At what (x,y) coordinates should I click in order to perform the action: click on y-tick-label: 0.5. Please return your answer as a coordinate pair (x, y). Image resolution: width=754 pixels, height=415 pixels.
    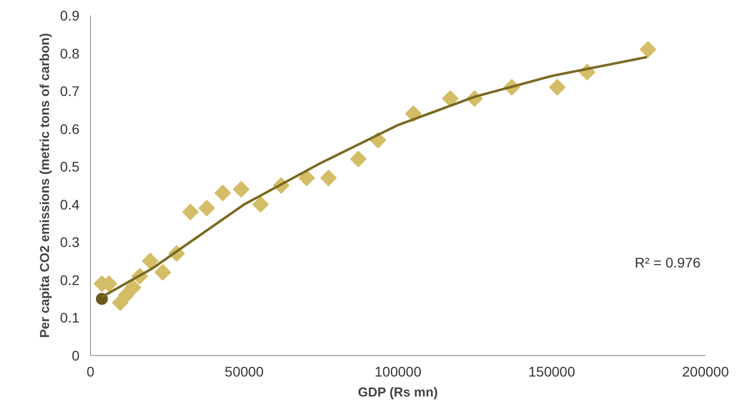
    Looking at the image, I should click on (70, 166).